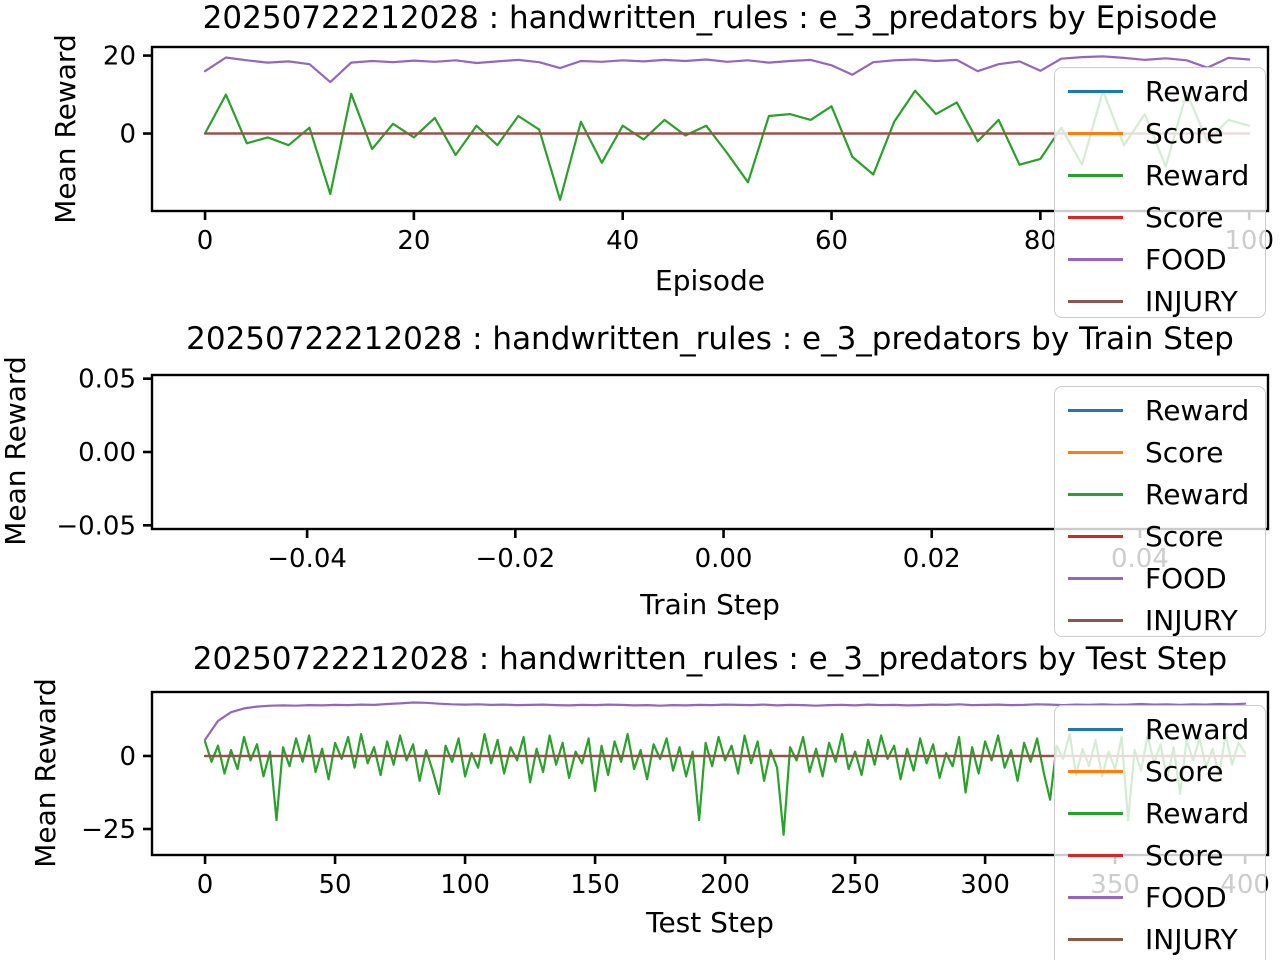 The width and height of the screenshot is (1280, 960). I want to click on x-ticks: −0.04−0.020.000.020.04, so click(718, 551).